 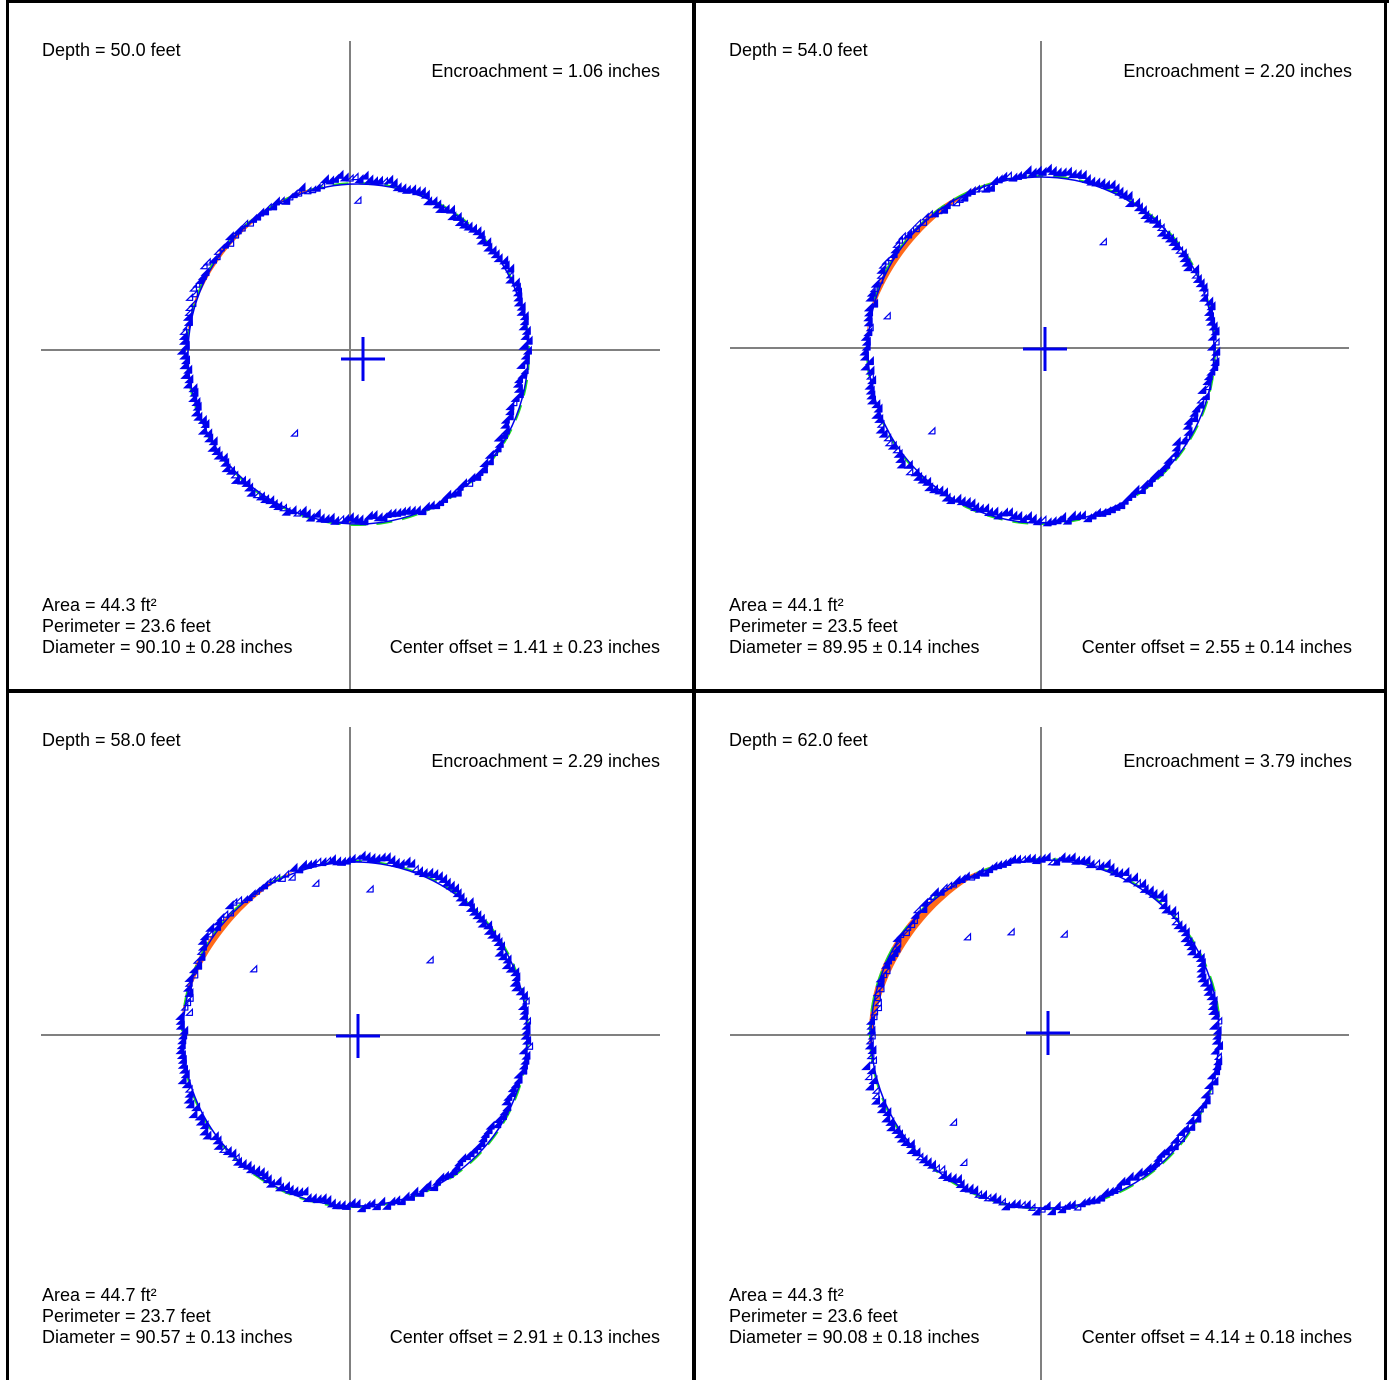 I want to click on center-offset-label: Center offset = 2.55 ± 0.14 inches, so click(x=1216, y=647).